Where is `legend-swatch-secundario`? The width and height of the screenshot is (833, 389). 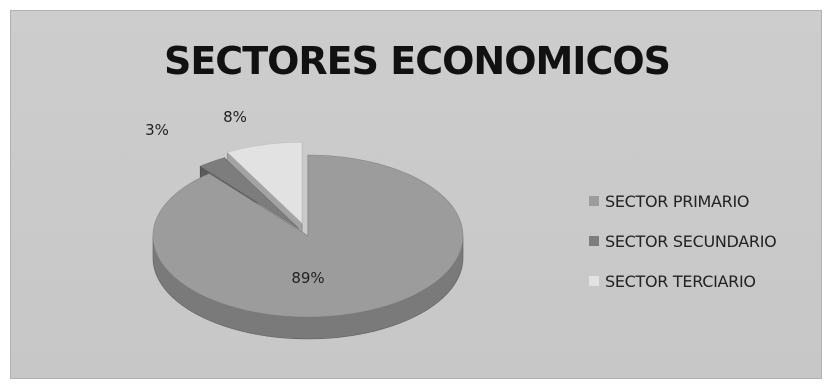
legend-swatch-secundario is located at coordinates (594, 241).